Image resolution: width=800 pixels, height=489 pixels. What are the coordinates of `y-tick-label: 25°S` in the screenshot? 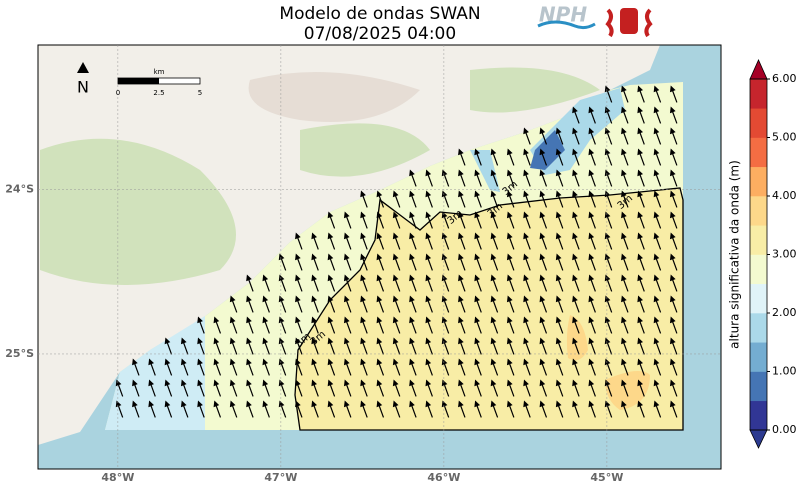 It's located at (19, 353).